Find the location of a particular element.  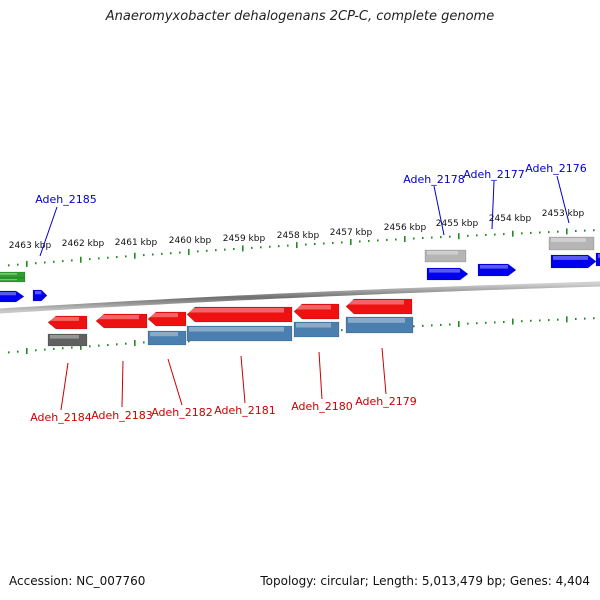

gene-arrow-next is located at coordinates (597, 259).